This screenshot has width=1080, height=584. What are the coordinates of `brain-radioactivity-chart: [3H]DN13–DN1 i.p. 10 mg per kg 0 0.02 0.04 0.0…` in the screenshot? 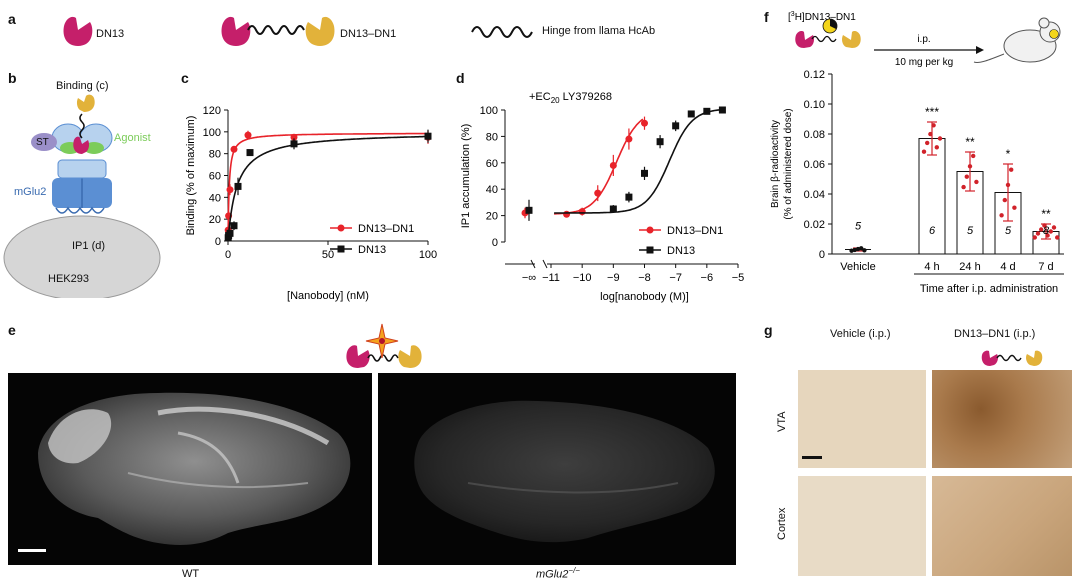 It's located at (917, 153).